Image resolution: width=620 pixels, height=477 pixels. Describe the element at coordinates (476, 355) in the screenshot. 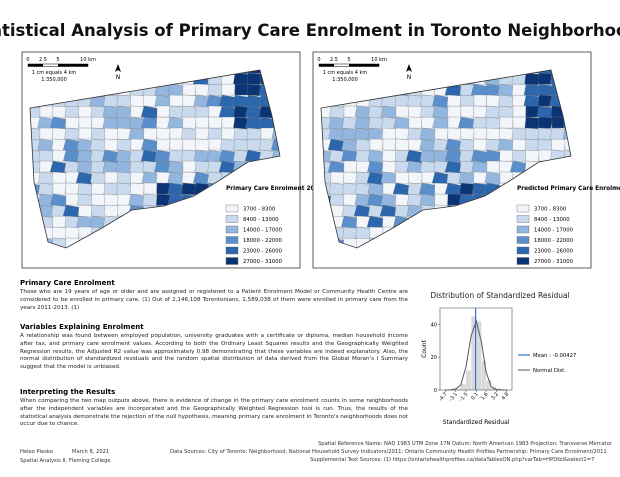

I see `normal-curve` at that location.